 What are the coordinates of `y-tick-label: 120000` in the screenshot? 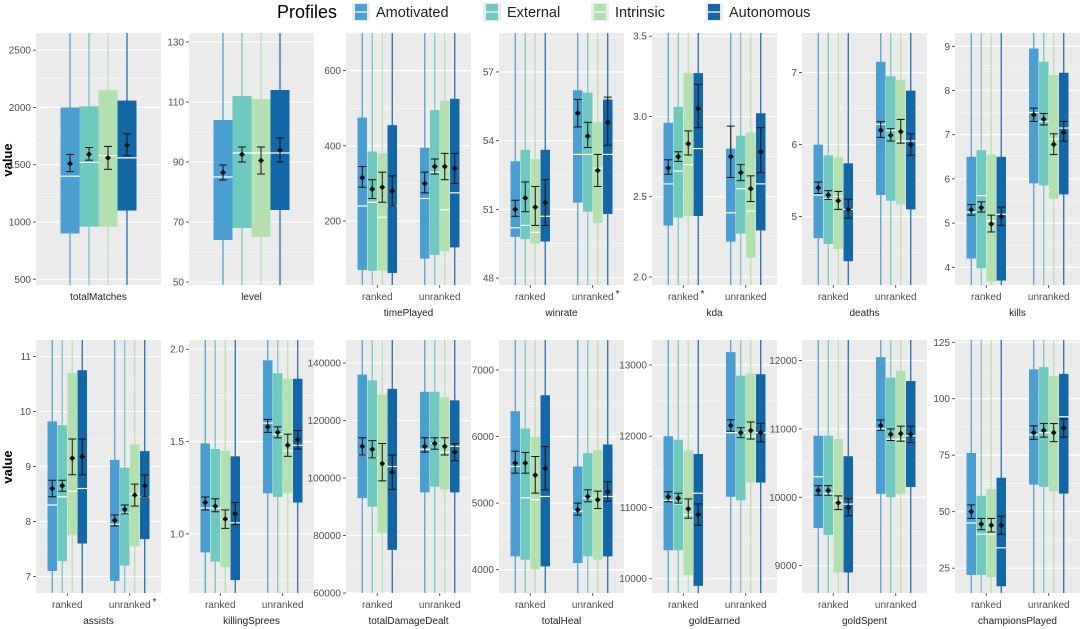 It's located at (325, 421).